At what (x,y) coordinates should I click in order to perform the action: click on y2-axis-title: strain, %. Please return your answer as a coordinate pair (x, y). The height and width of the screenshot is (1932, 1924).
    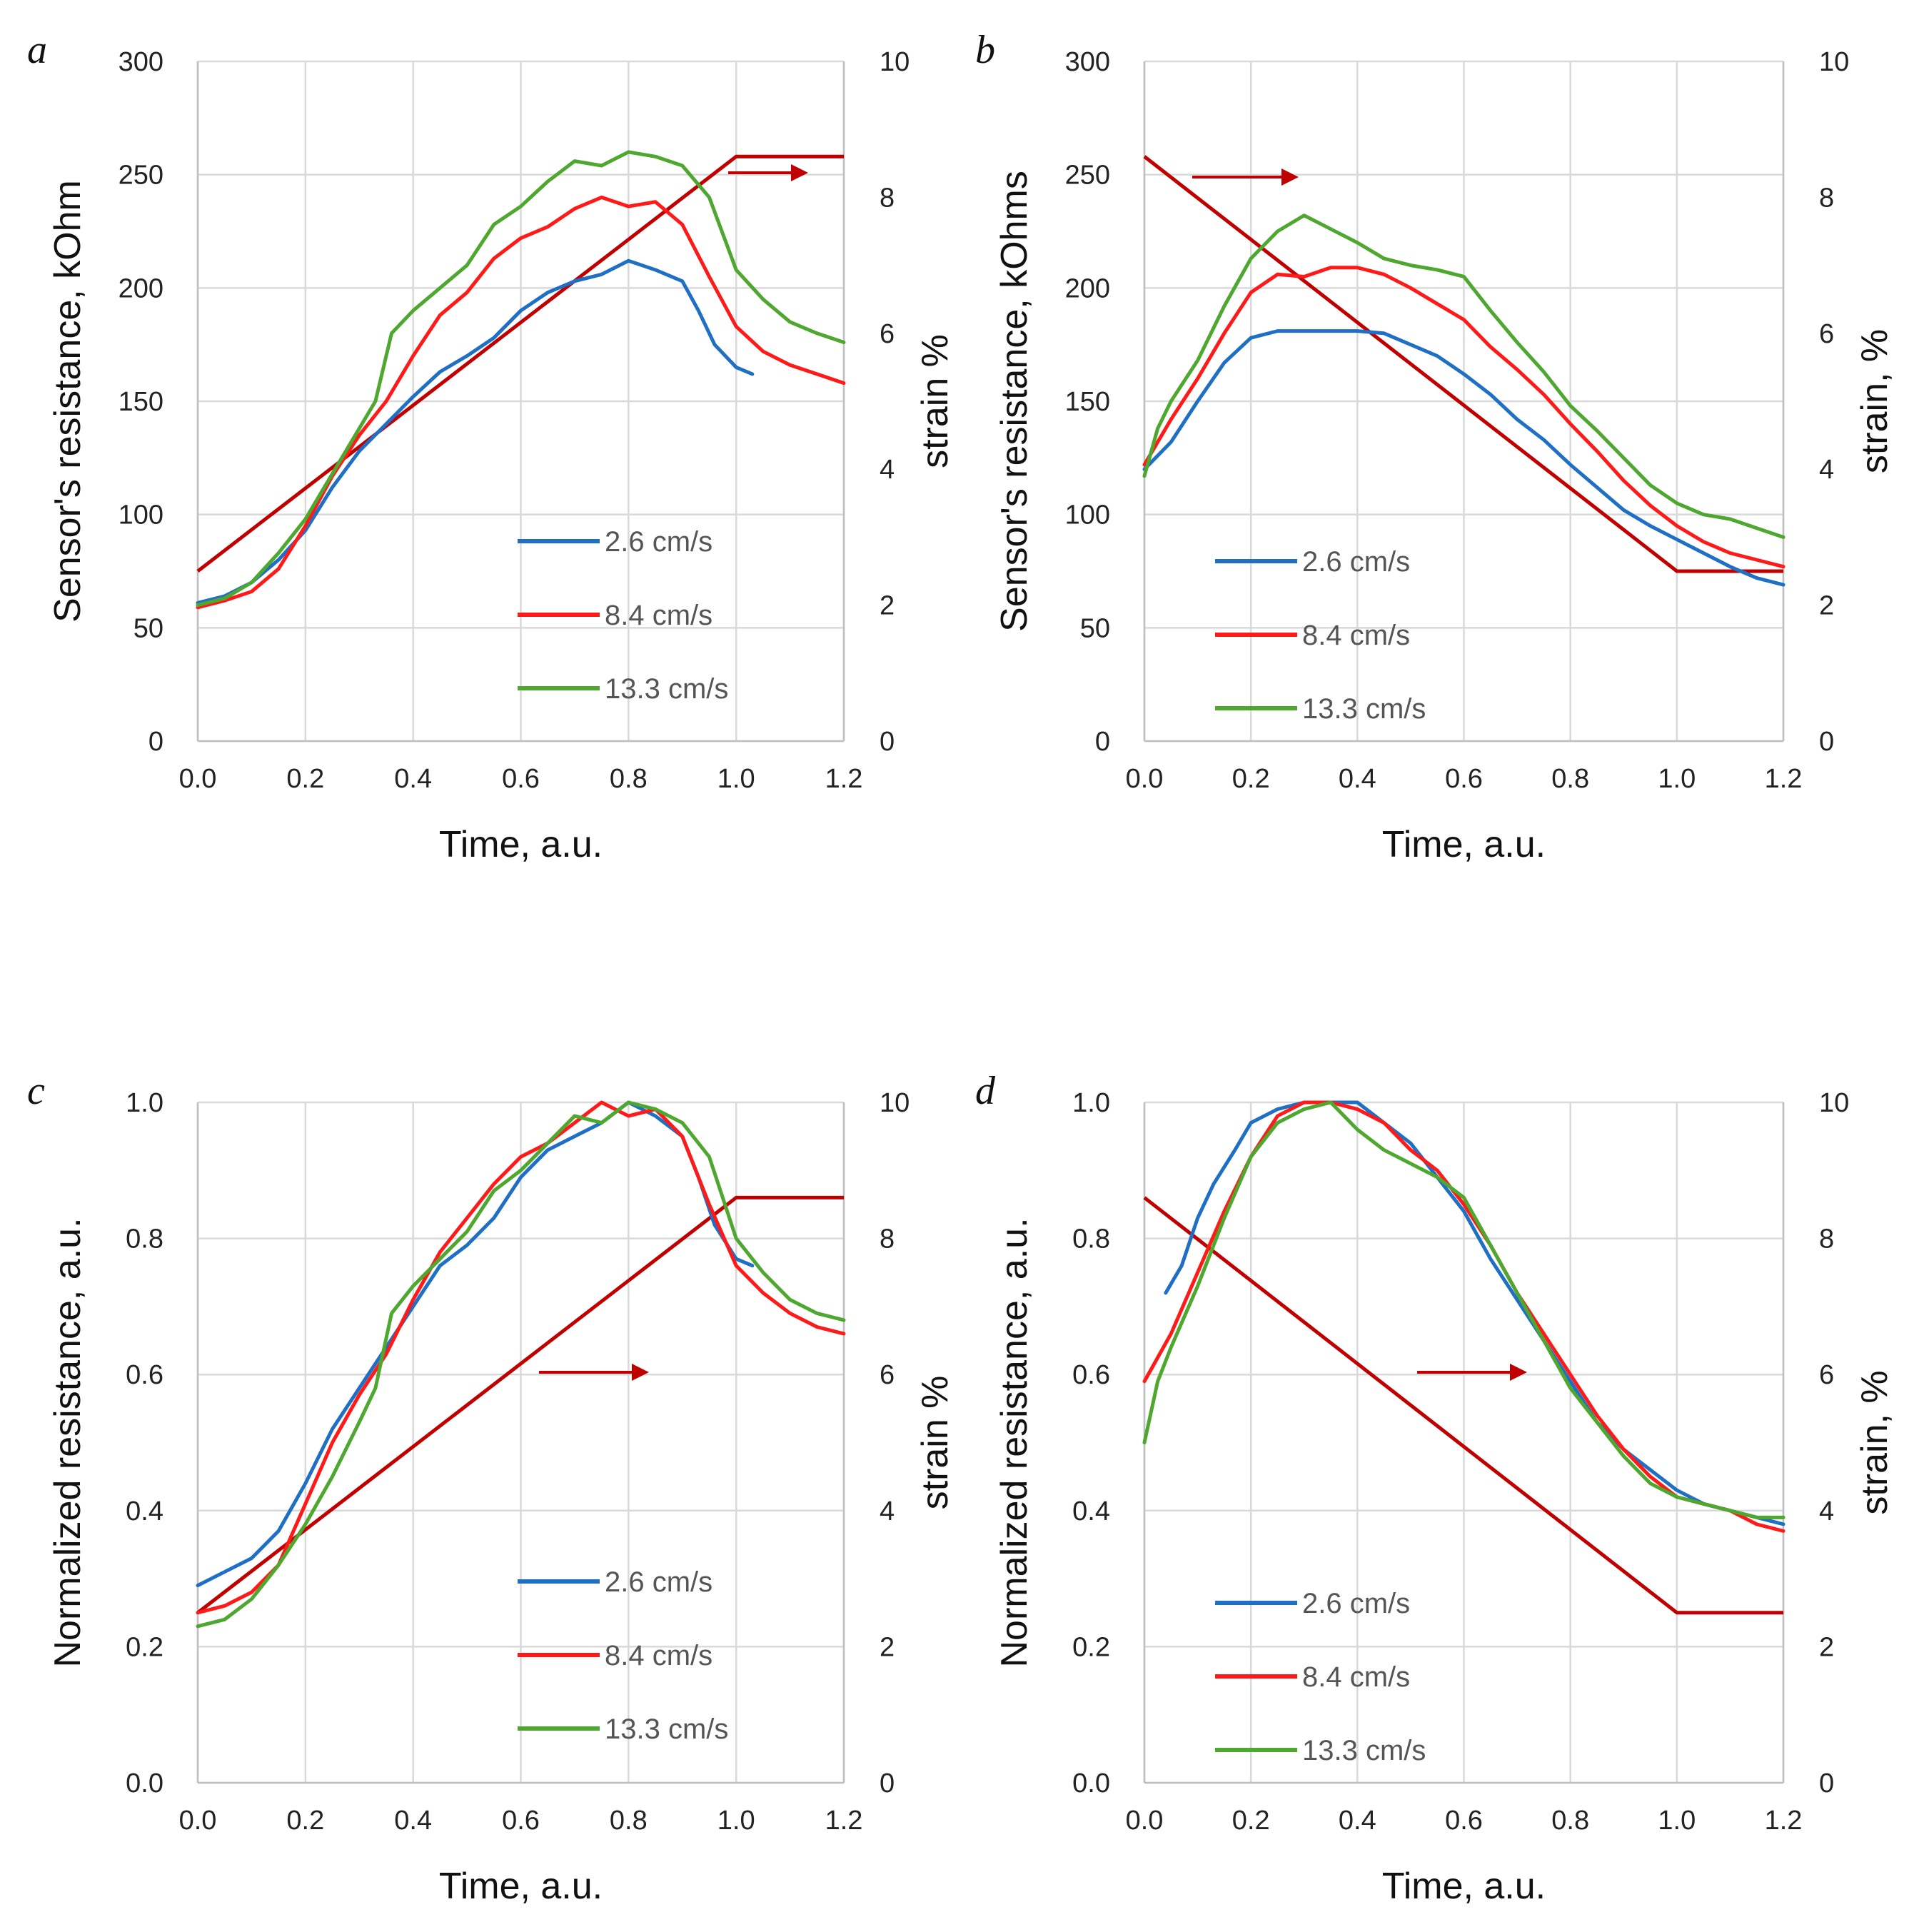
    Looking at the image, I should click on (1874, 401).